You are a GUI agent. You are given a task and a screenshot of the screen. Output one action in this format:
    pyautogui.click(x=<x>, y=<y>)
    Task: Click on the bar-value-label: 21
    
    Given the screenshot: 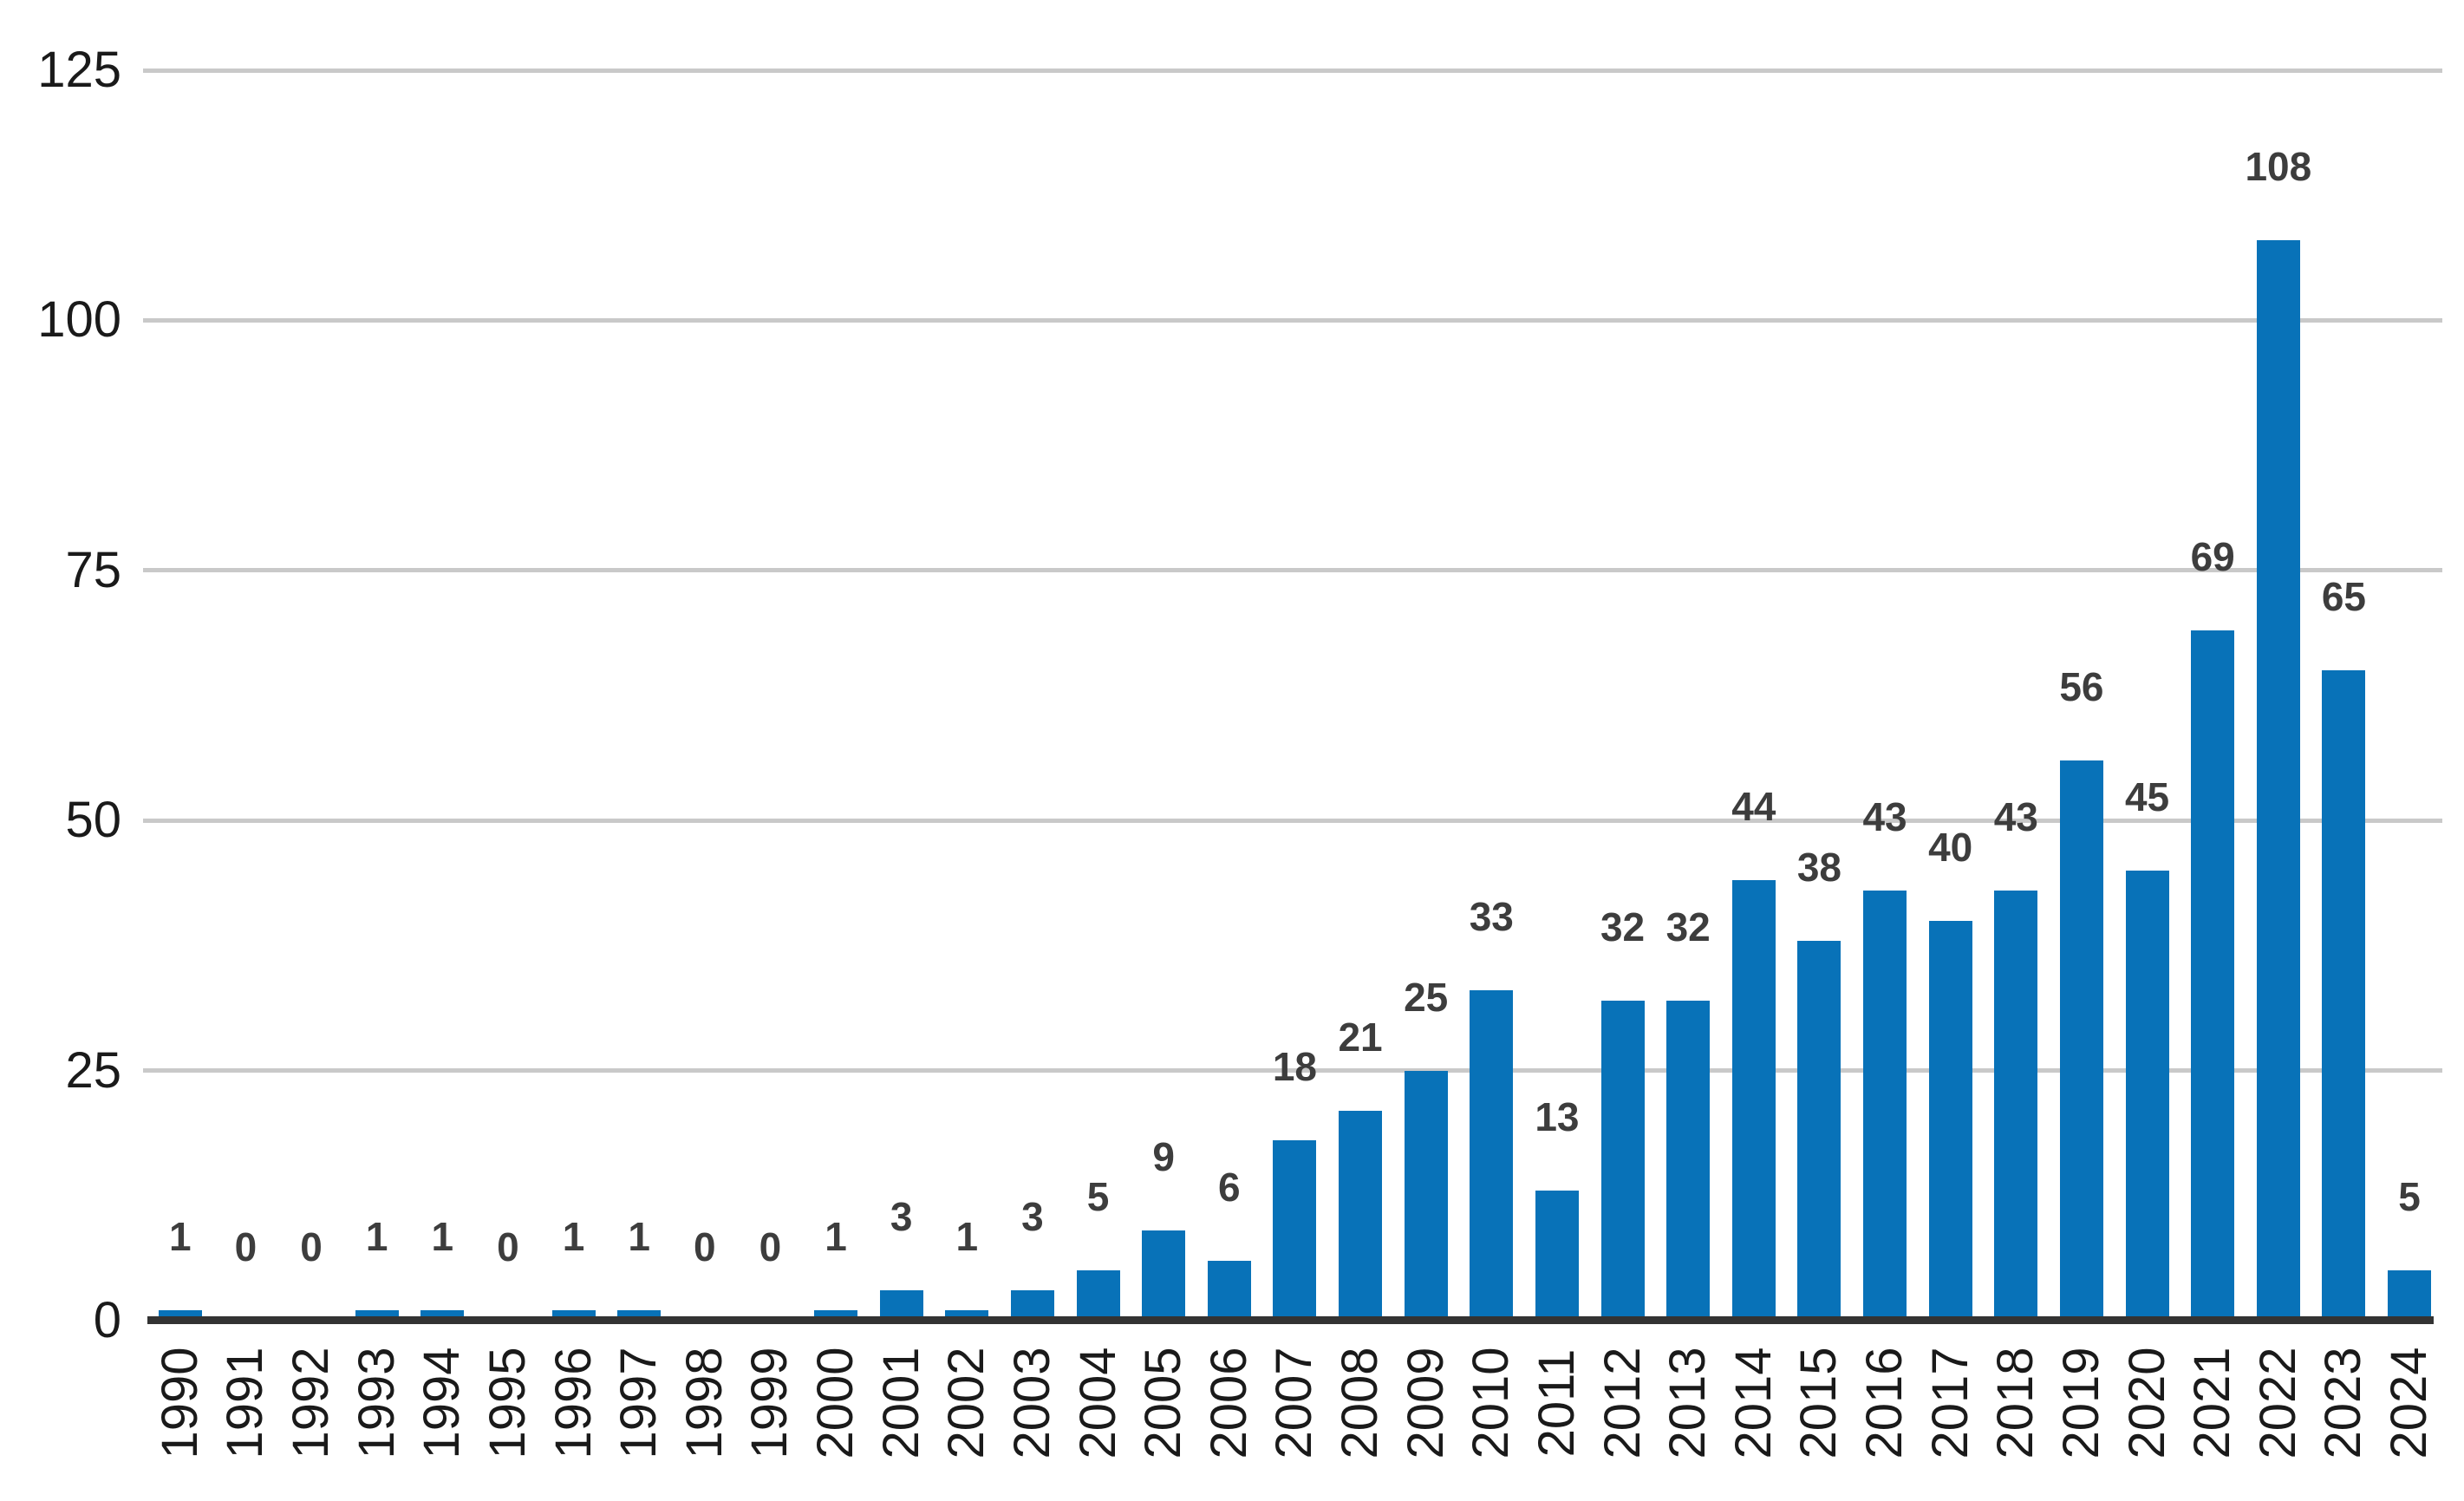 What is the action you would take?
    pyautogui.click(x=1360, y=1037)
    